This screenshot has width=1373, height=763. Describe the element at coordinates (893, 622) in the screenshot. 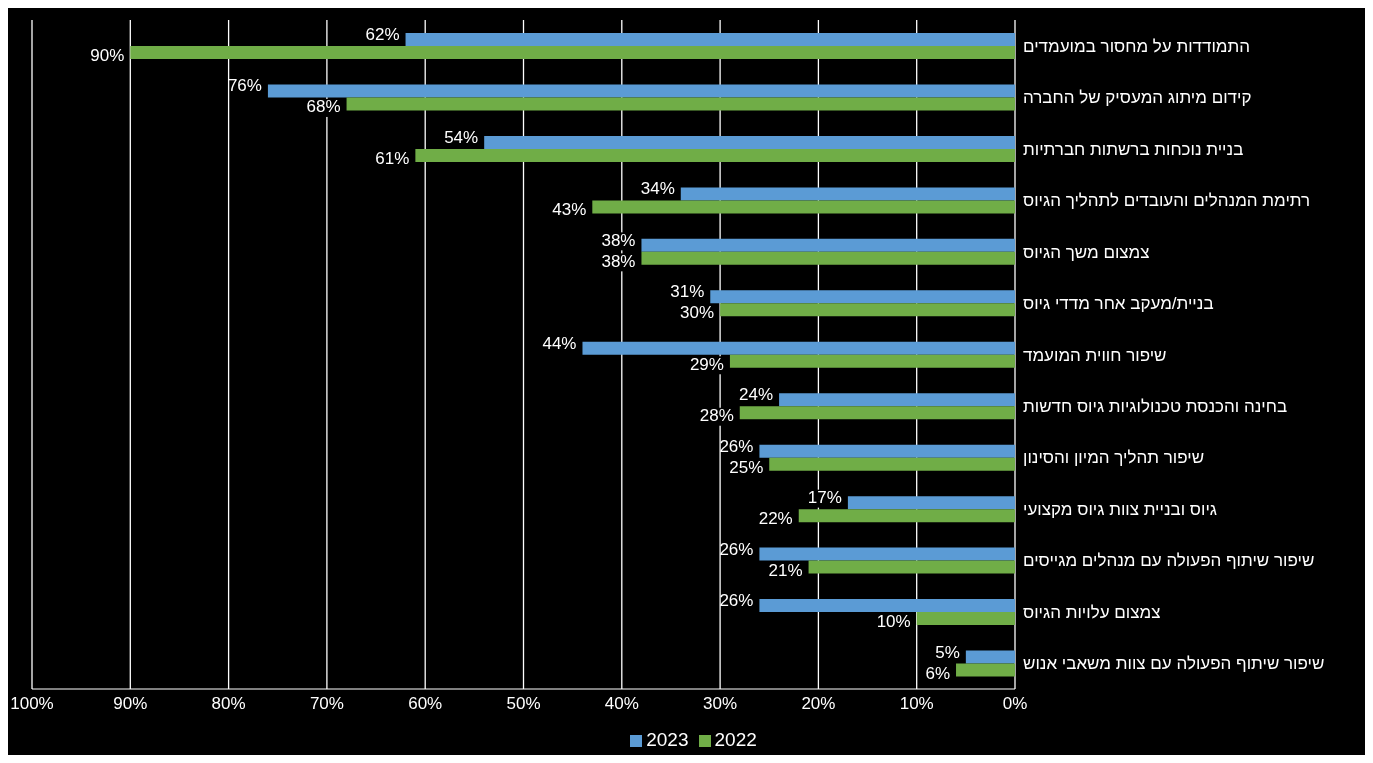

I see `data-label: 10%` at that location.